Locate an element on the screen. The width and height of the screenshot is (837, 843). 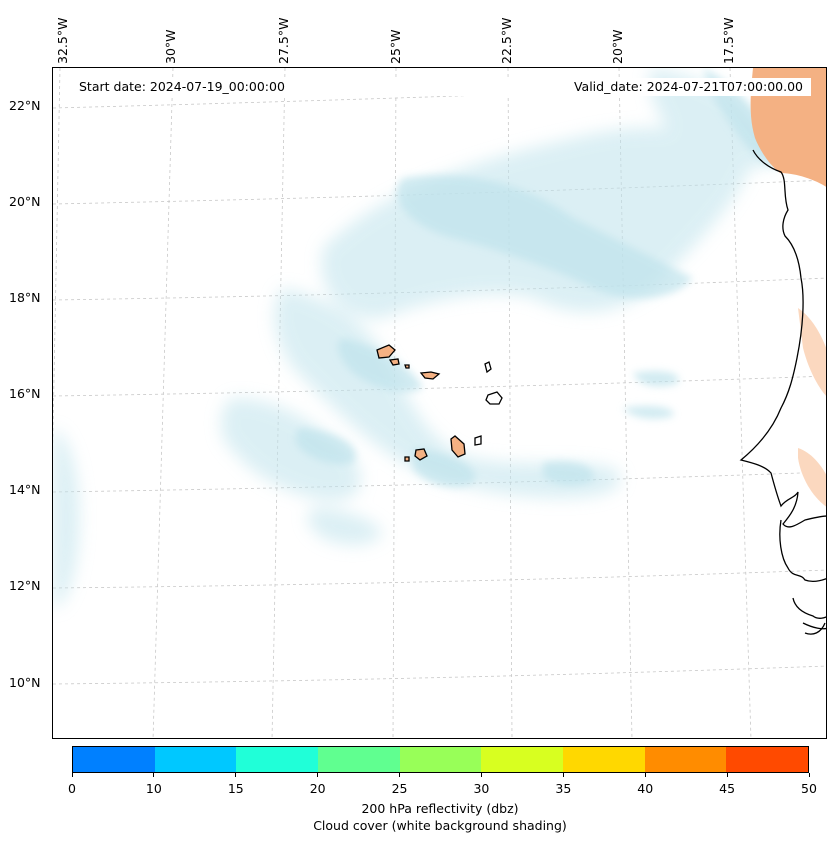
lat-label-20n: 20°N is located at coordinates (25, 201).